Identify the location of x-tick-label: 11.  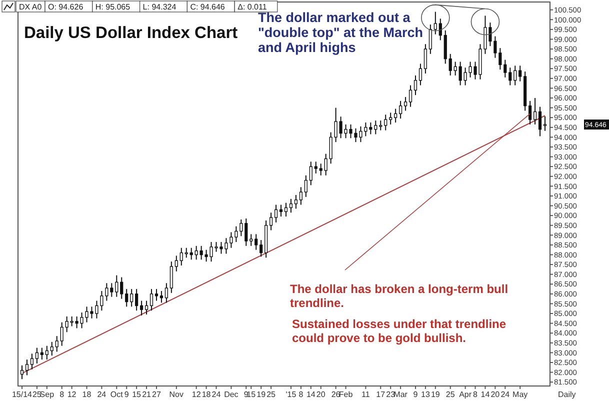
(366, 394).